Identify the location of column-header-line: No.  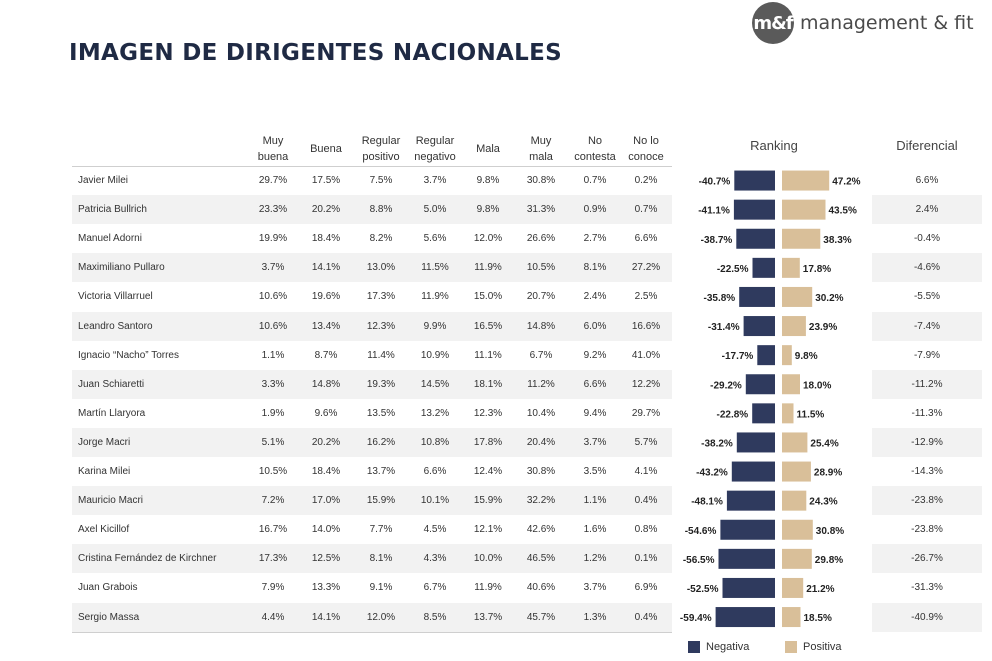
(595, 141).